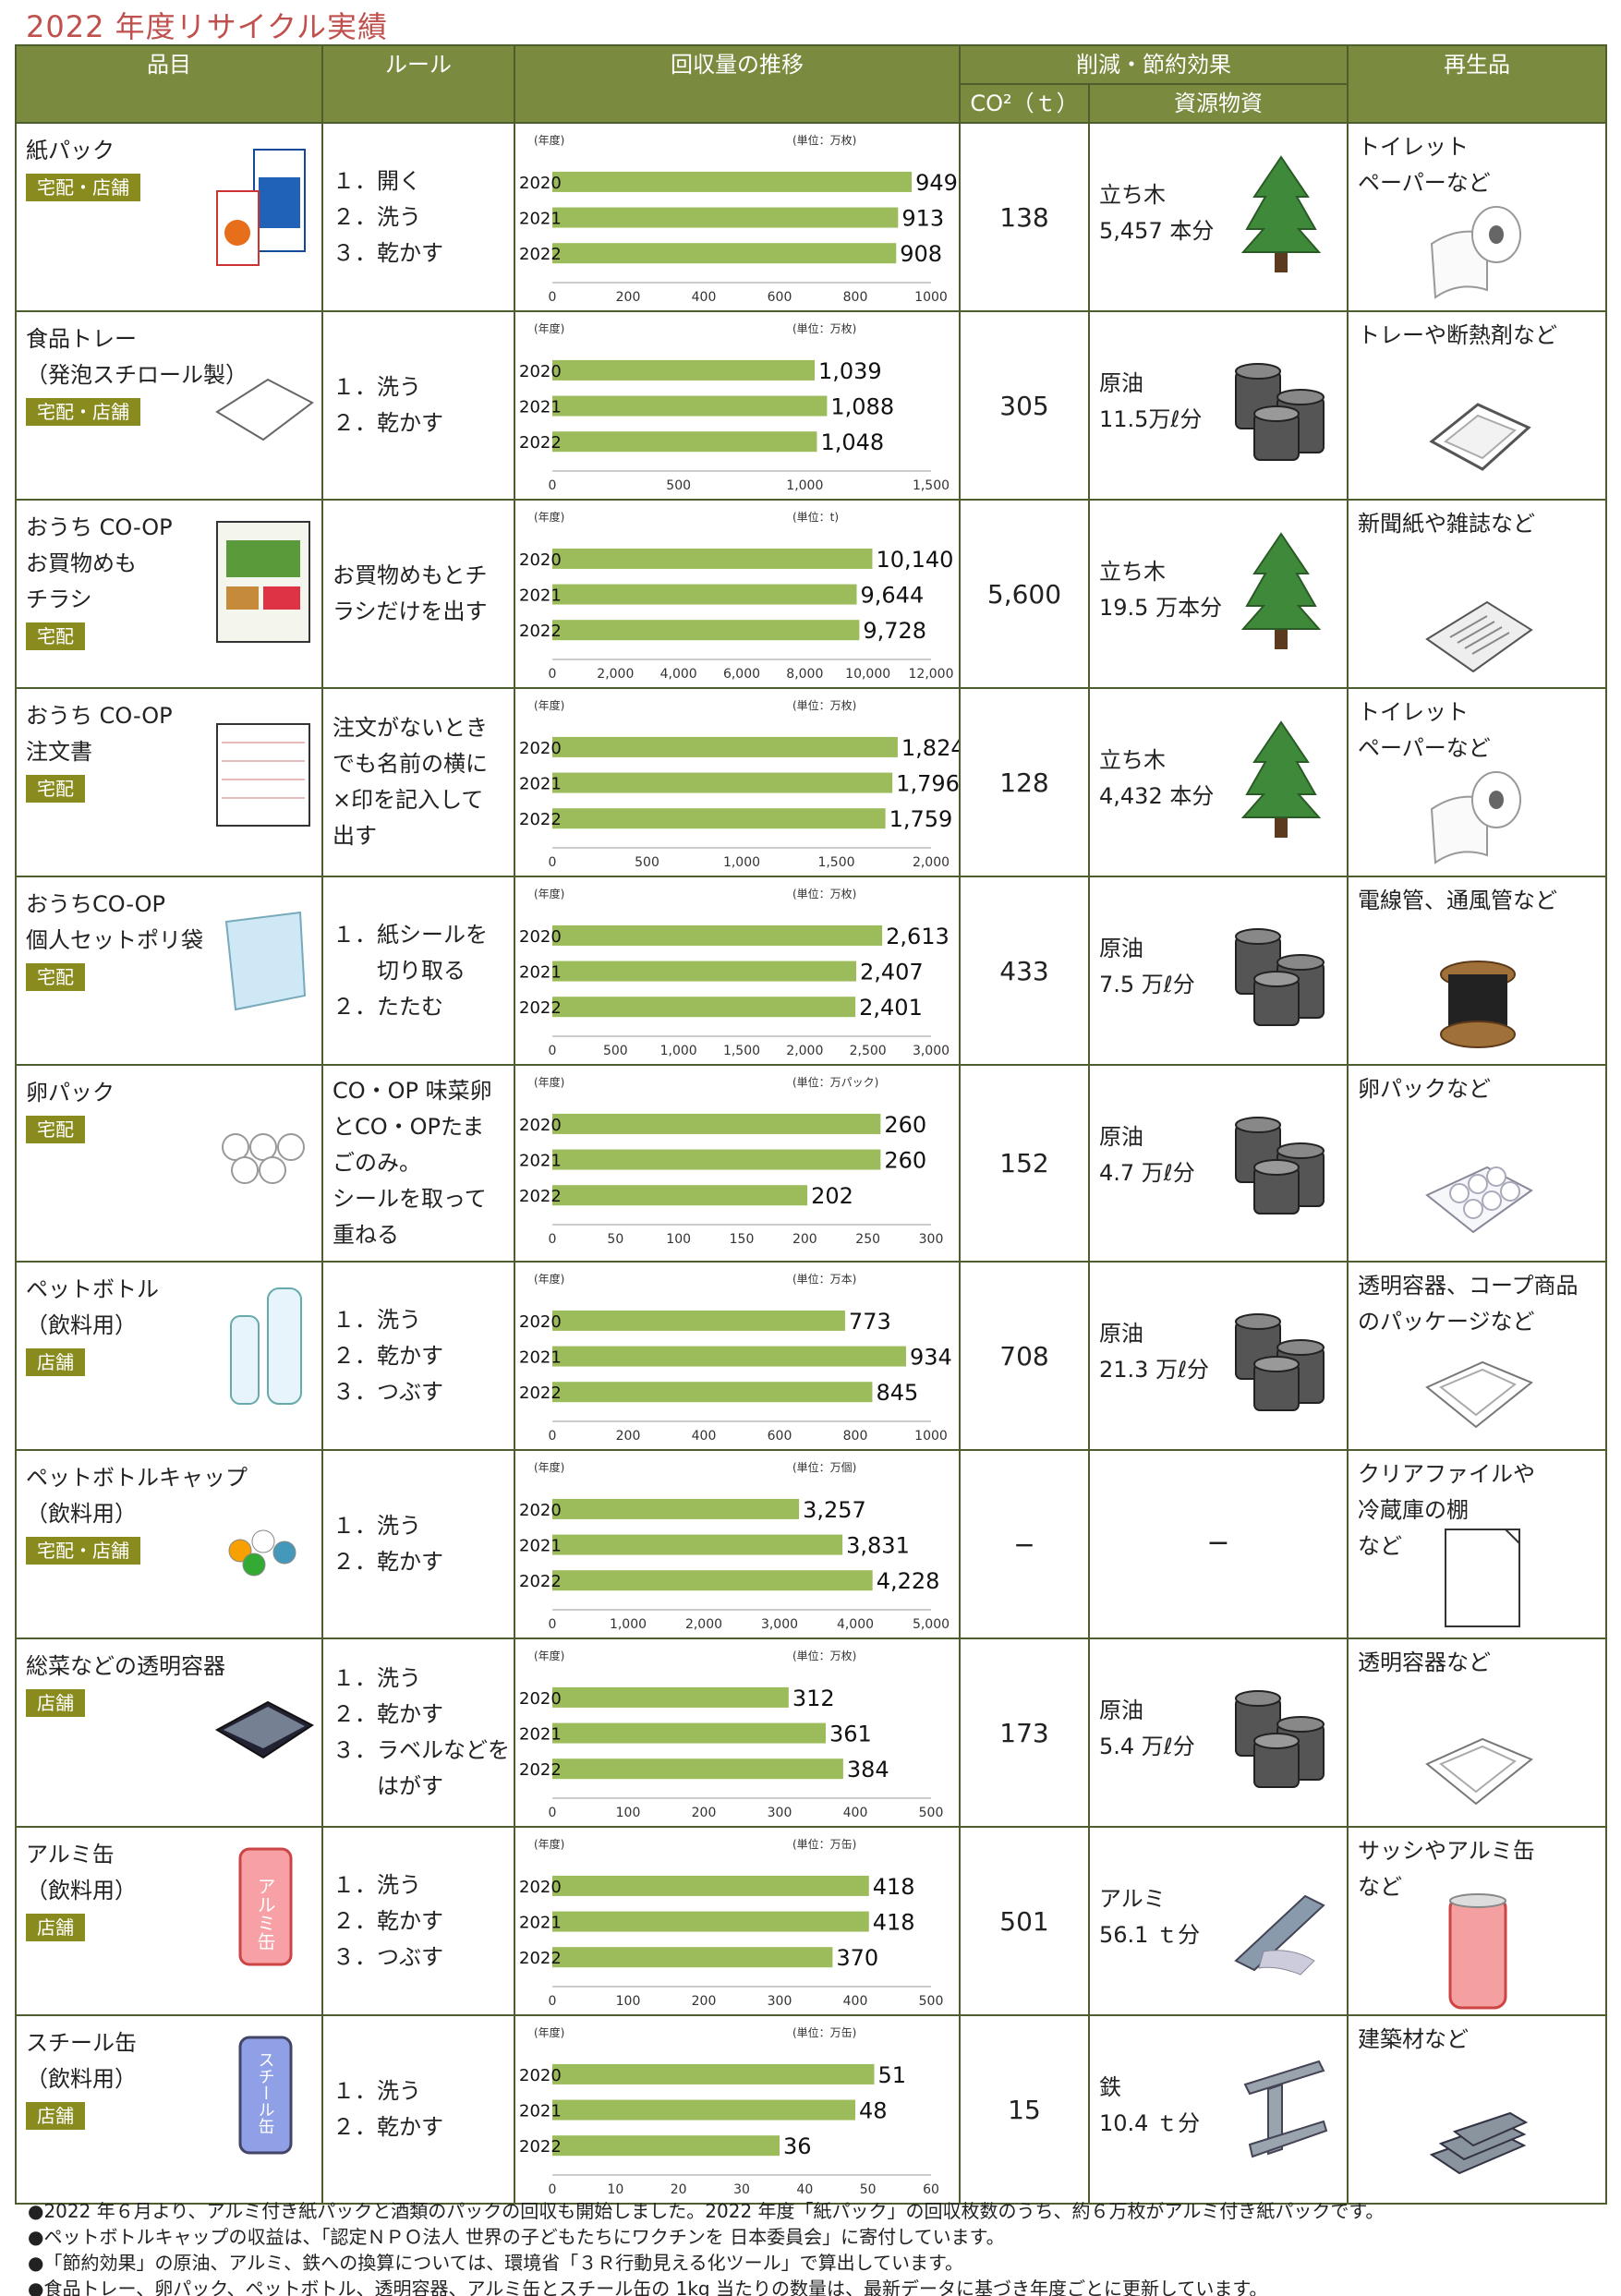  I want to click on x-tick-label: 12,000, so click(931, 674).